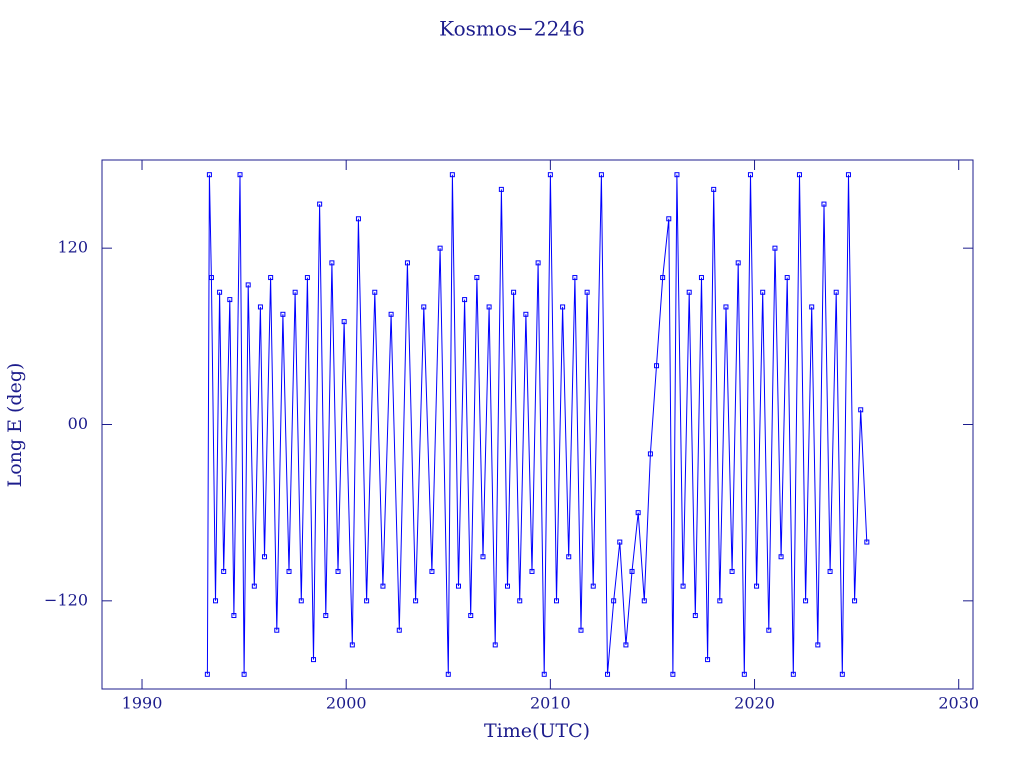  What do you see at coordinates (346, 703) in the screenshot?
I see `x-tick-label: 2000` at bounding box center [346, 703].